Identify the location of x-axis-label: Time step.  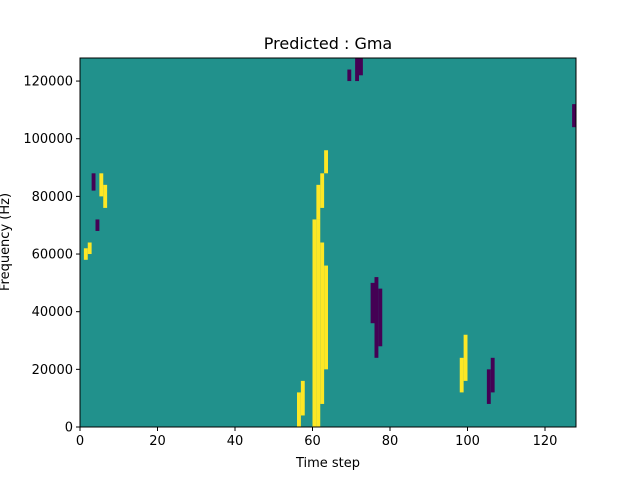
(327, 463).